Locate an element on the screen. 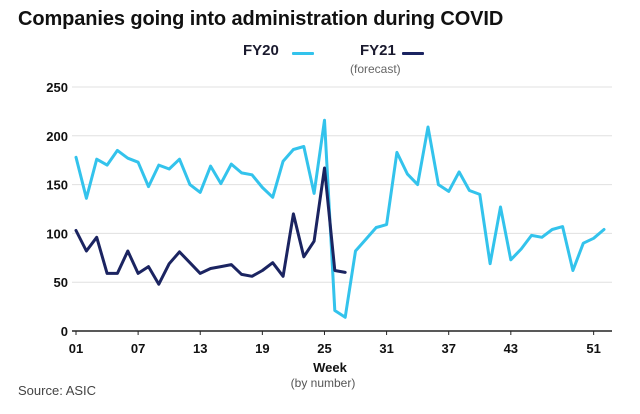 The width and height of the screenshot is (640, 414). x-tick-label-31: 31 is located at coordinates (386, 348).